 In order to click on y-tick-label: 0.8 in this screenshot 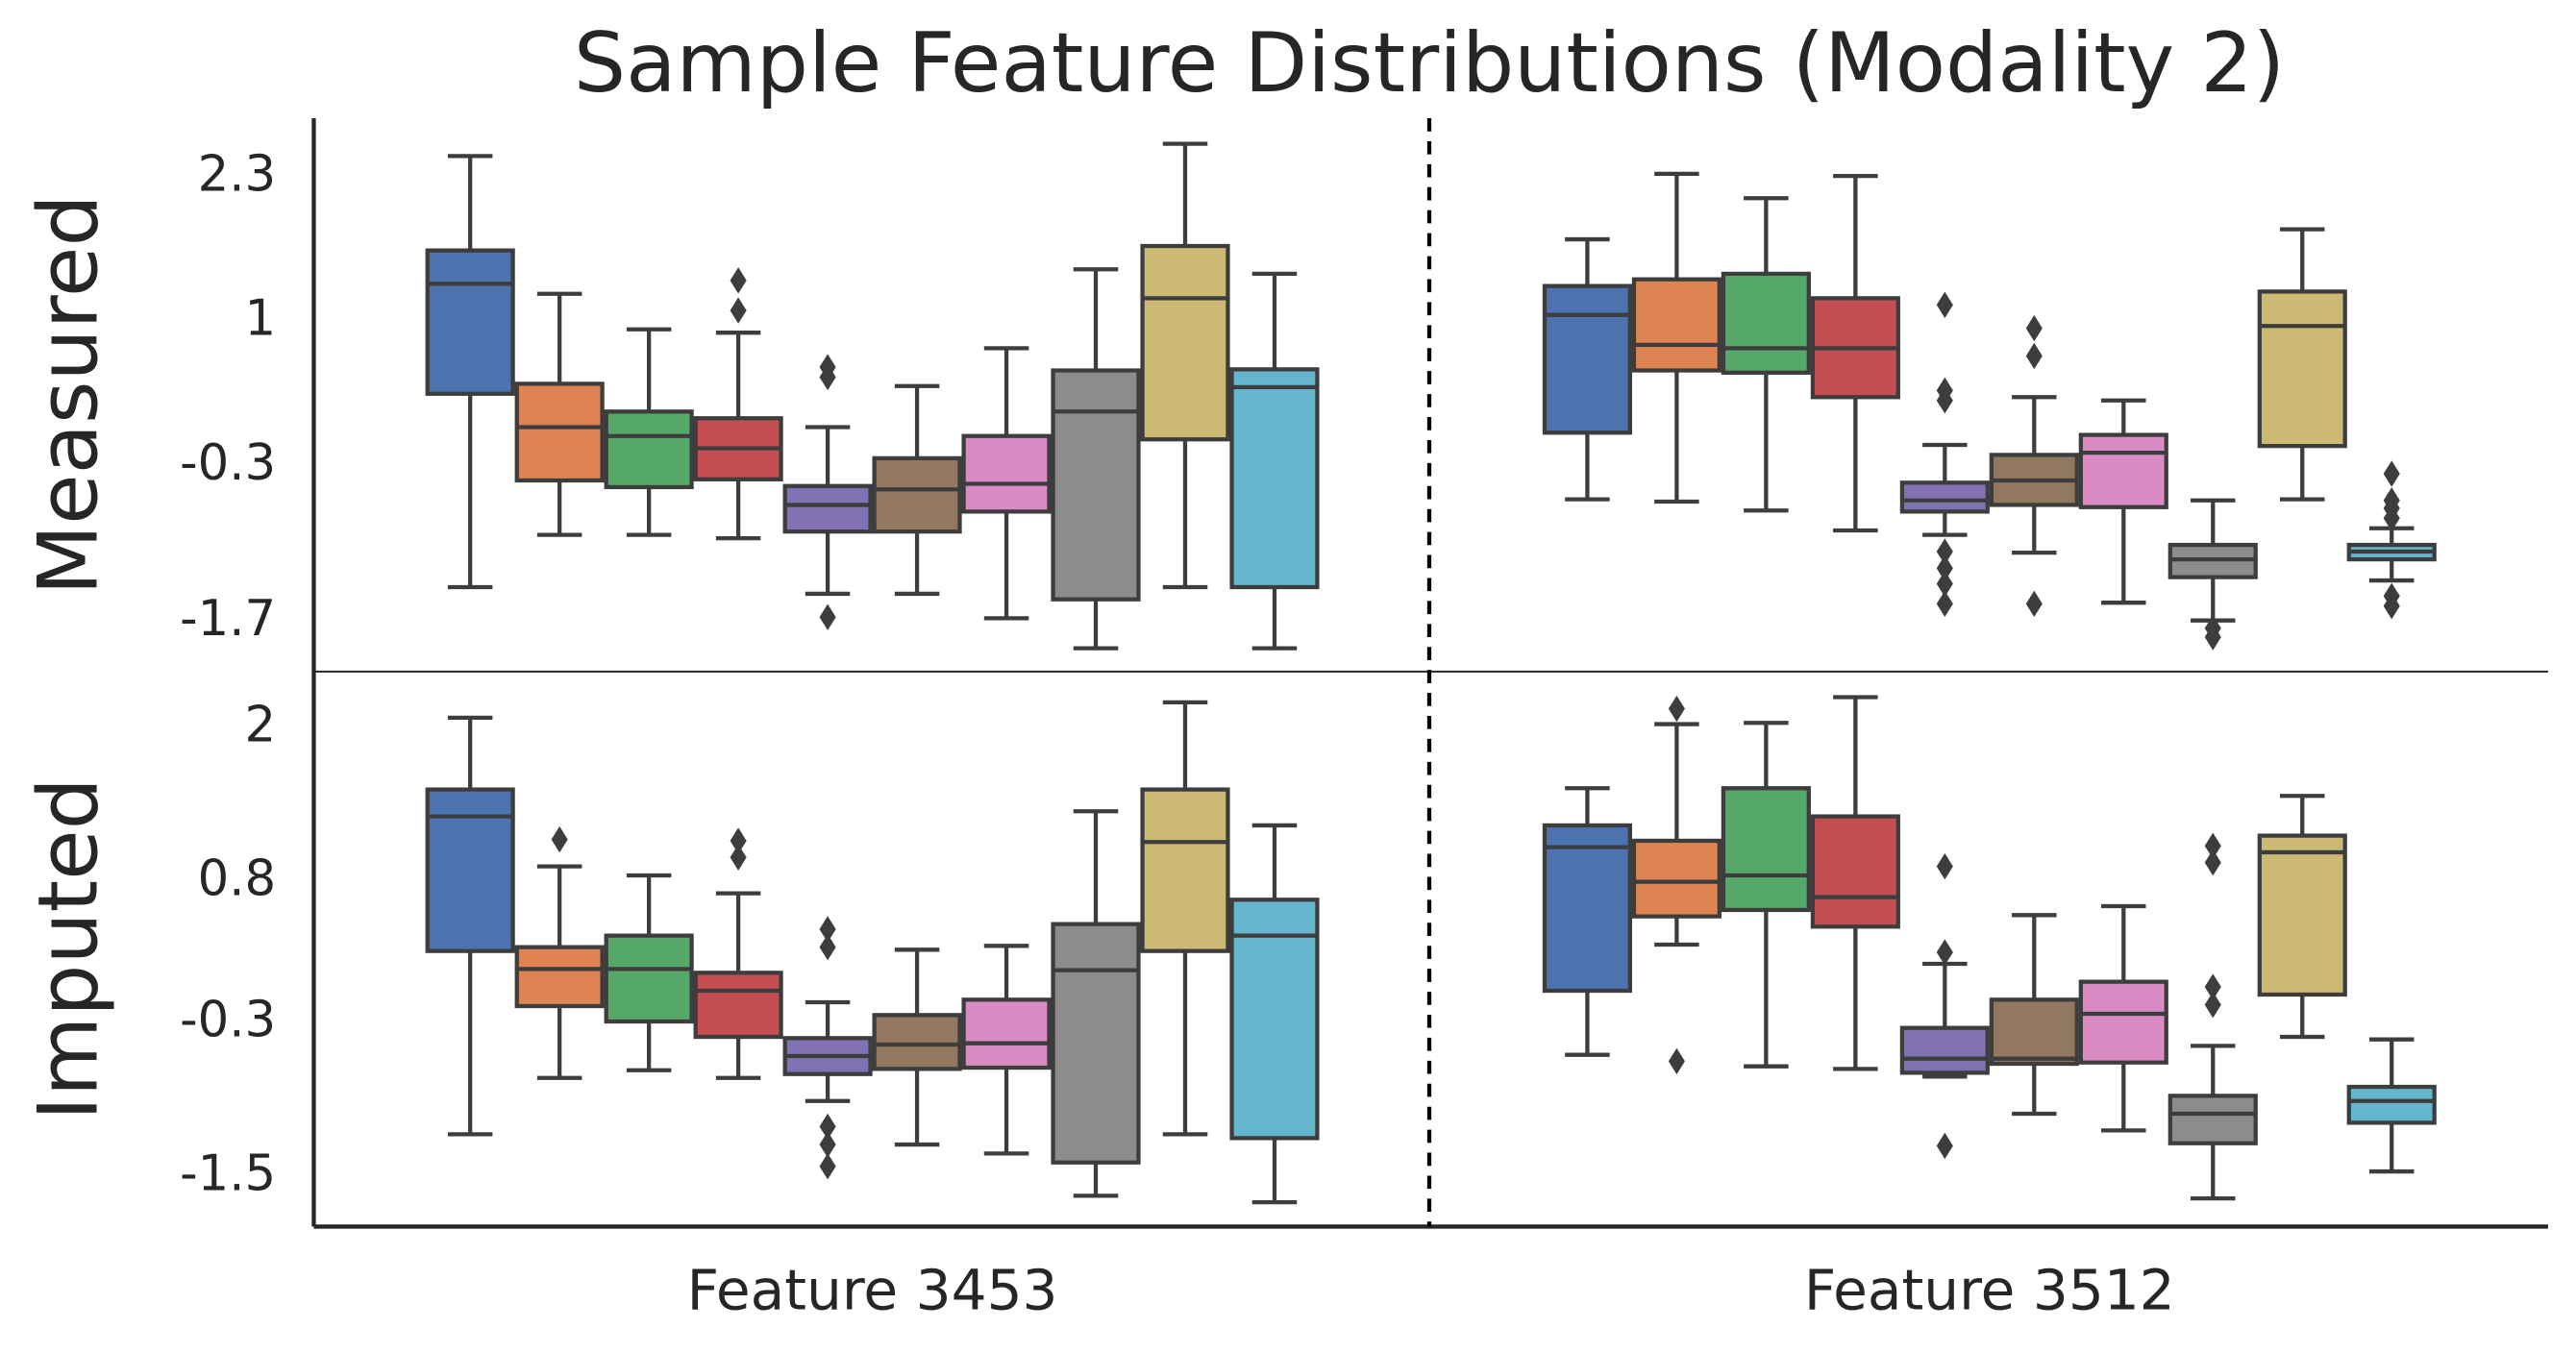, I will do `click(238, 879)`.